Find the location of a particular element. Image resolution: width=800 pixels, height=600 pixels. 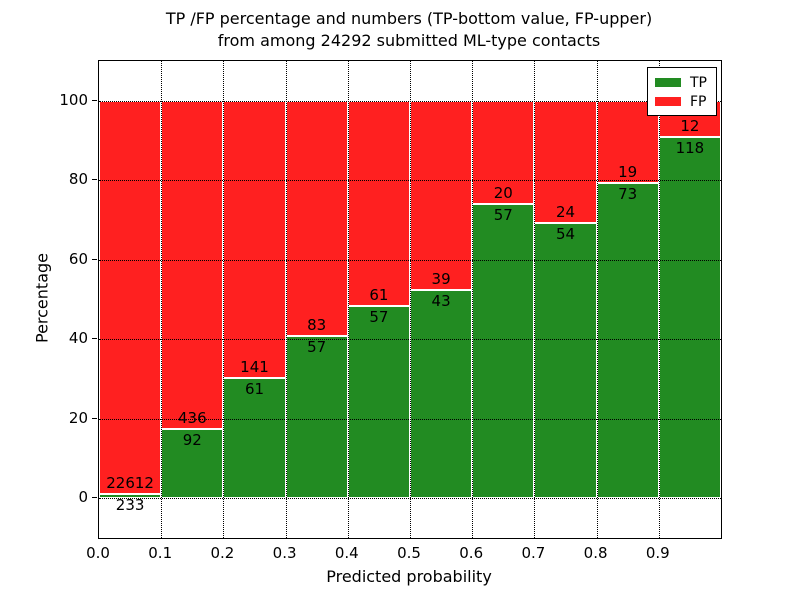

tp-count-label: 54 is located at coordinates (565, 234).